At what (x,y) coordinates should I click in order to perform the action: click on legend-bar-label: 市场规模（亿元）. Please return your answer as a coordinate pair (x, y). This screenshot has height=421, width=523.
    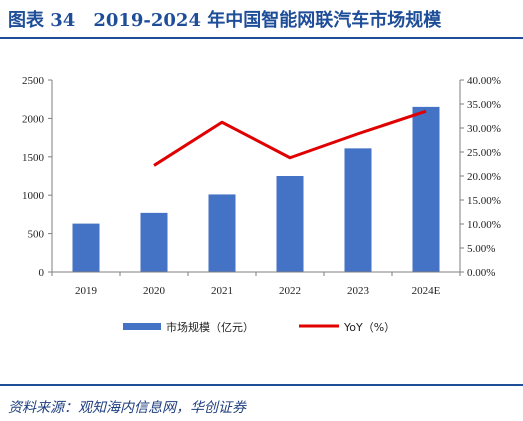
    Looking at the image, I should click on (210, 327).